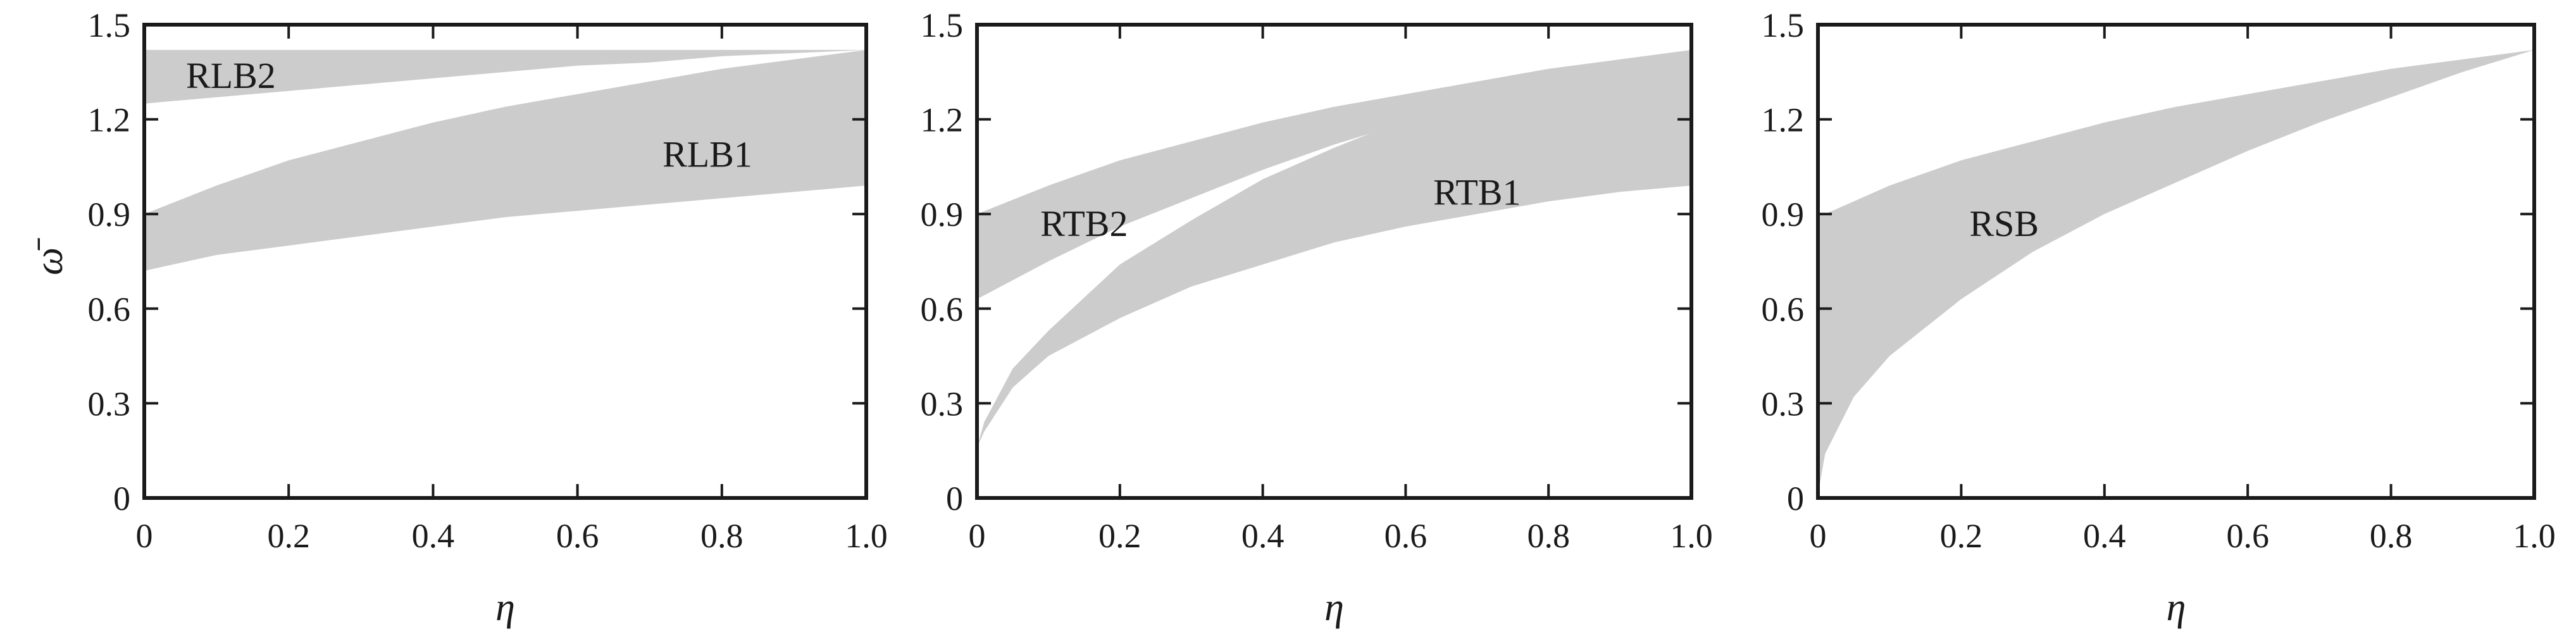  Describe the element at coordinates (1084, 223) in the screenshot. I see `region-label-rtb2: RTB2` at that location.